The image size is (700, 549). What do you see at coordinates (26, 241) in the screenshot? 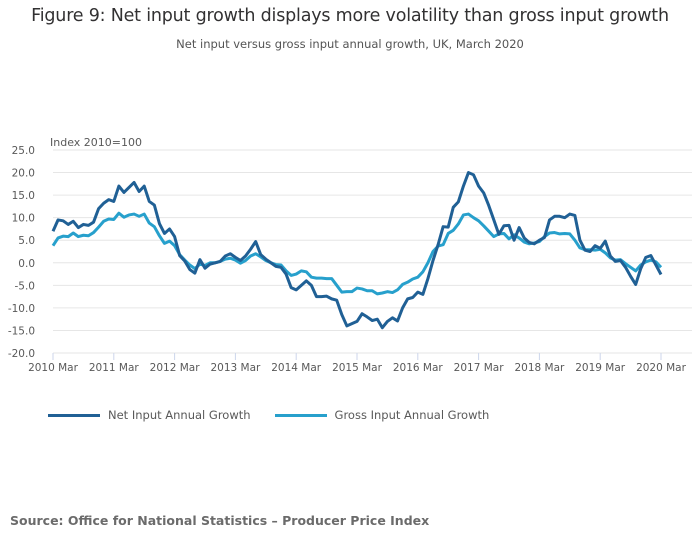
I see `y-tick-label: 5.0` at bounding box center [26, 241].